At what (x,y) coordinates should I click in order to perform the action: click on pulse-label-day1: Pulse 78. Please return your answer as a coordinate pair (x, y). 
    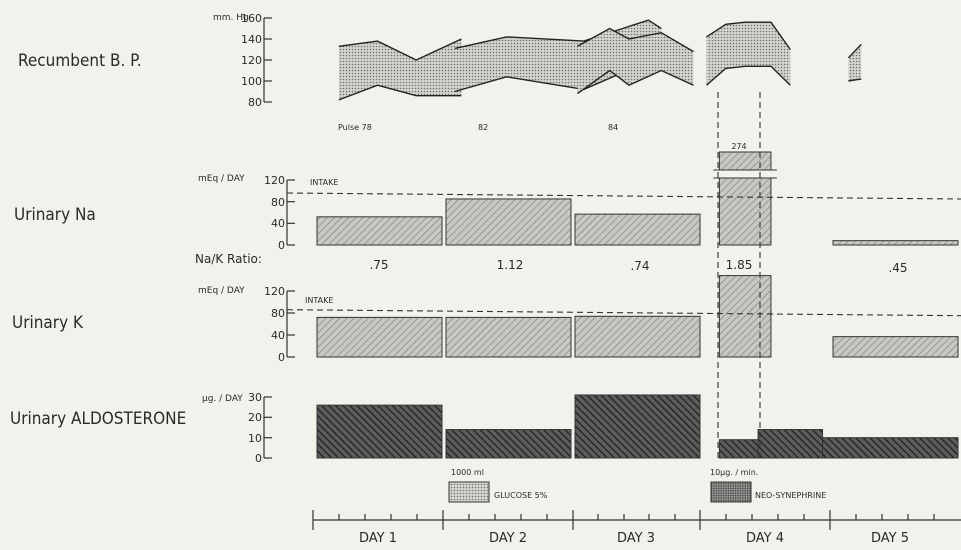
    Looking at the image, I should click on (355, 127).